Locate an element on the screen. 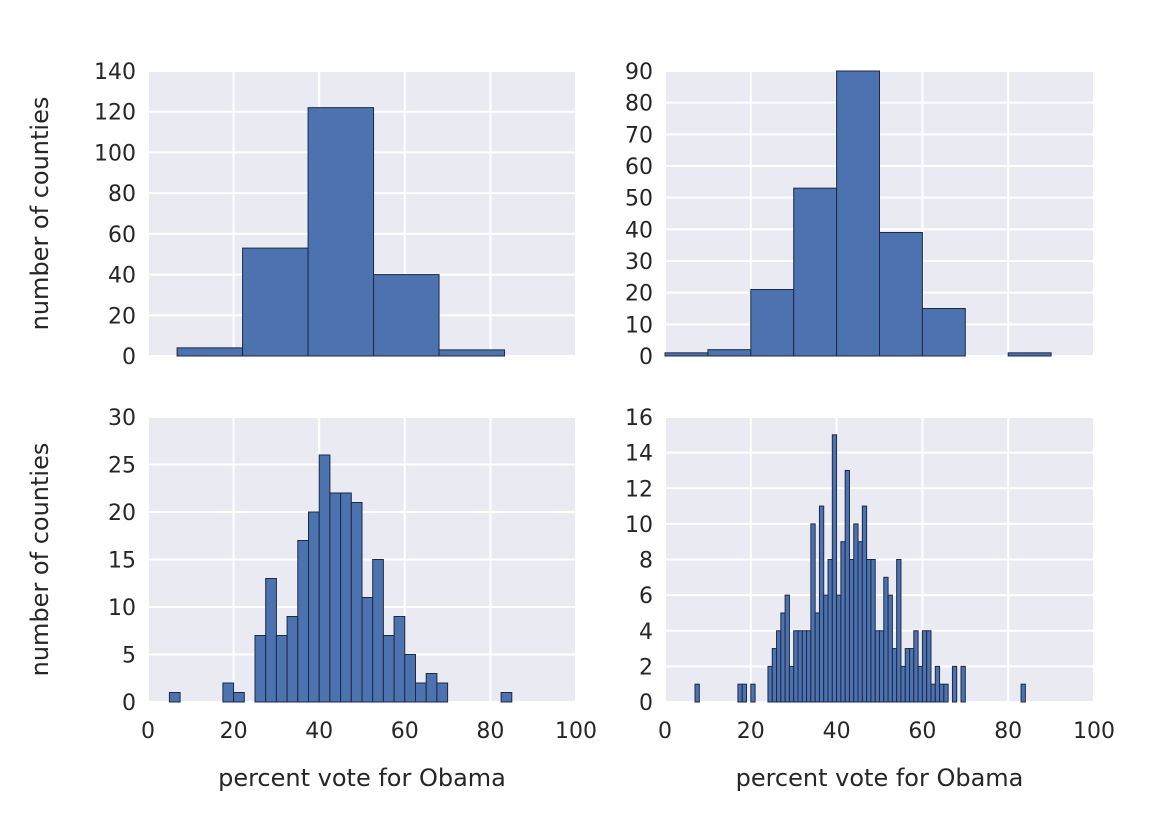 The image size is (1168, 836). x-tick-label: 100 is located at coordinates (576, 731).